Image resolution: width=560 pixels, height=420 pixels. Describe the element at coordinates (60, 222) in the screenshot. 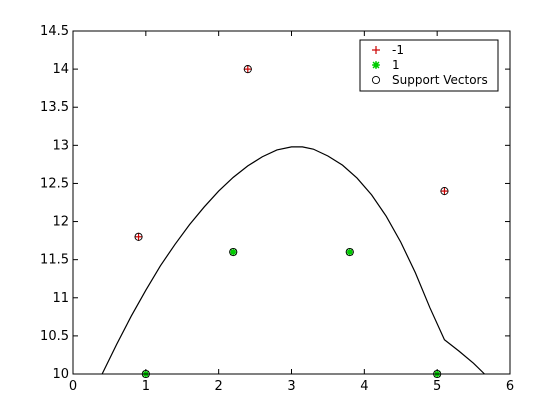

I see `y-tick-label: 12` at that location.